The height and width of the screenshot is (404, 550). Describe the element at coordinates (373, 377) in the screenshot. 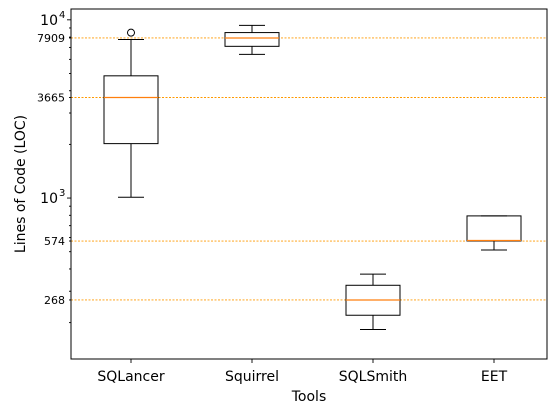

I see `x-tick-label-sqlsmith: SQLSmith` at that location.